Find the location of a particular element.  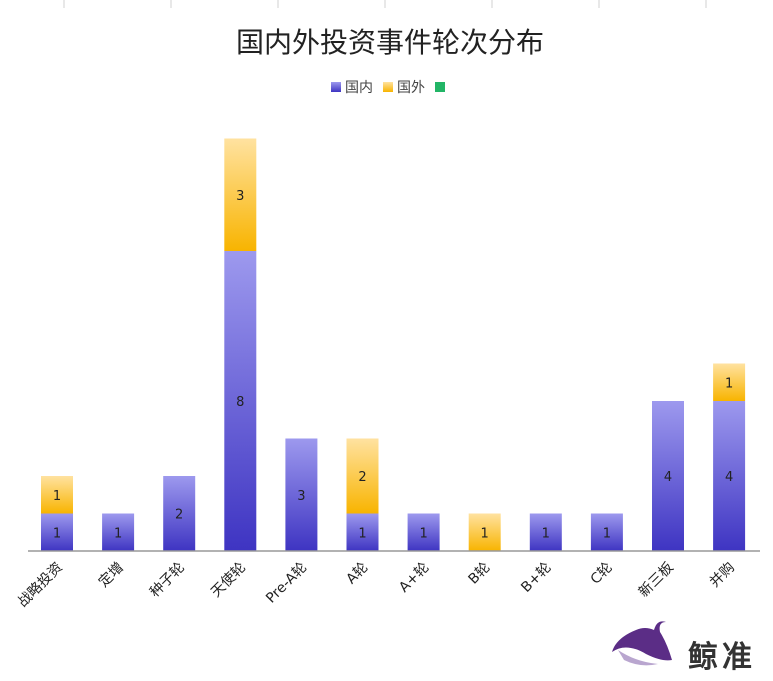

brand-watermark: 鲸准 is located at coordinates (684, 648).